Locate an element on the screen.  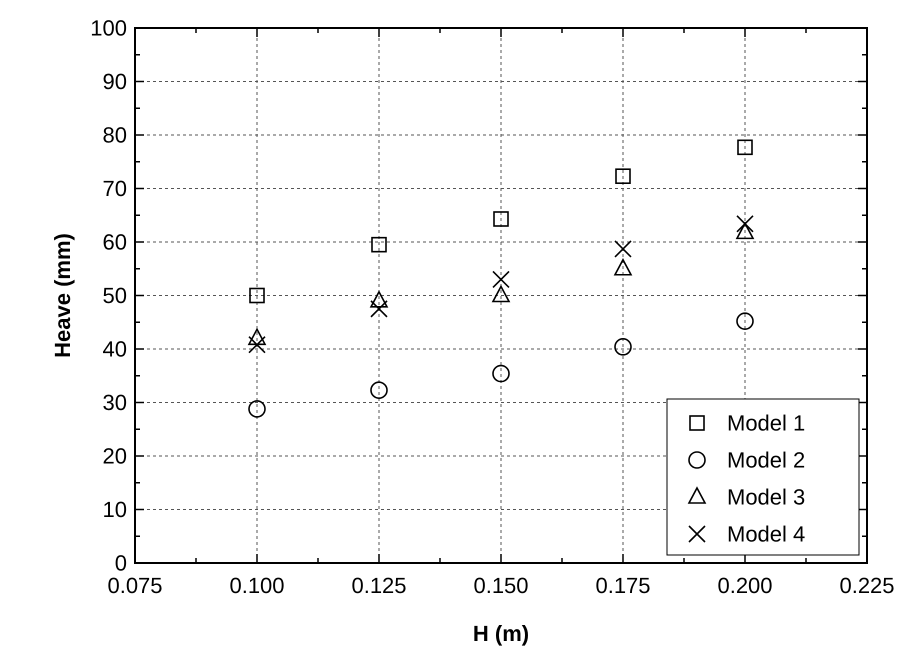
y-tick-label: 100 is located at coordinates (108, 28).